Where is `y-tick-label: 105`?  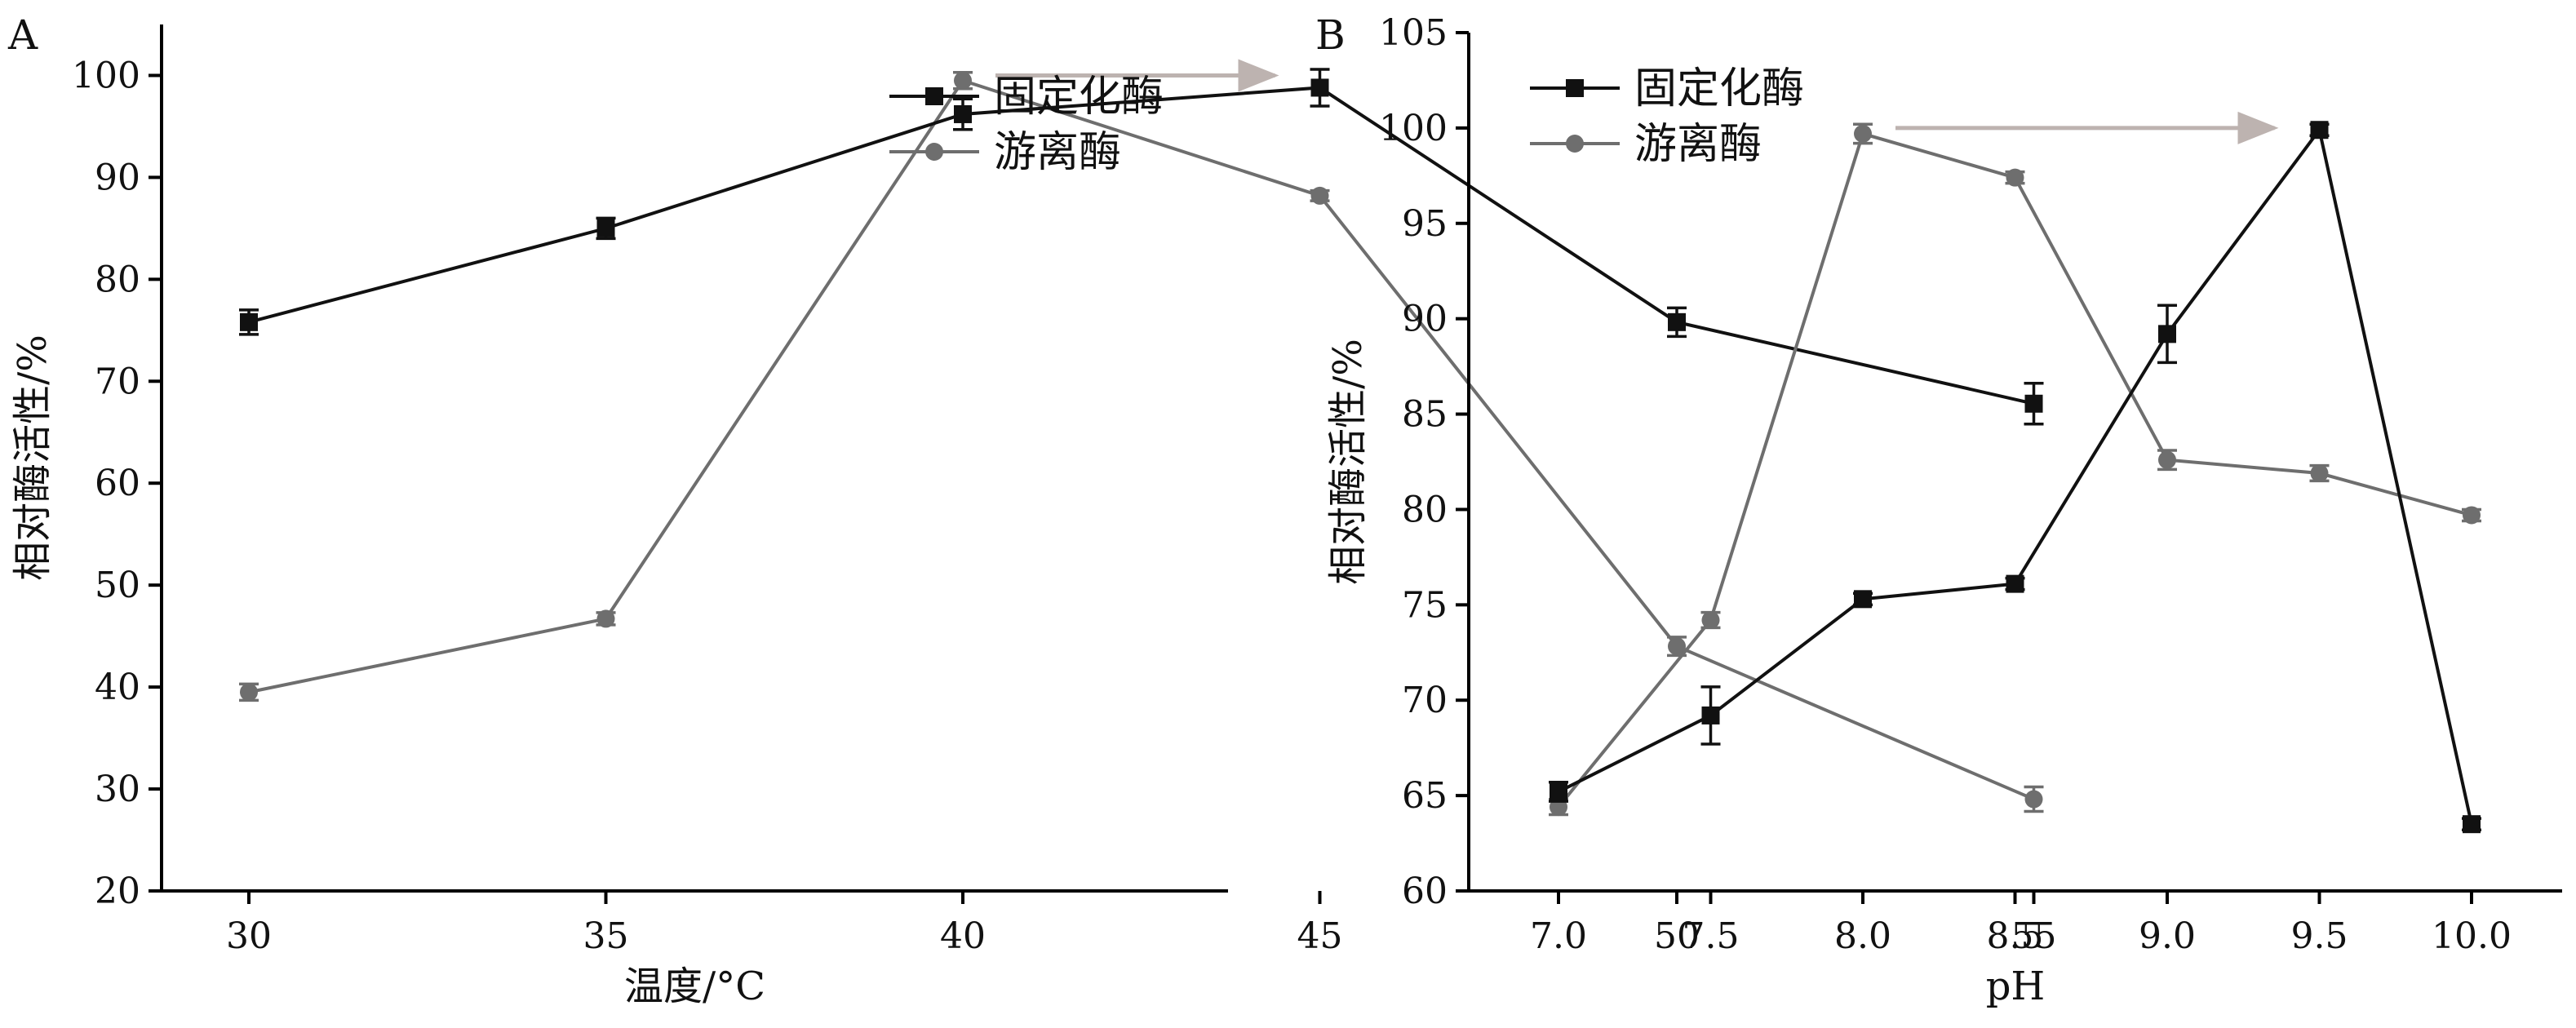 y-tick-label: 105 is located at coordinates (1413, 33).